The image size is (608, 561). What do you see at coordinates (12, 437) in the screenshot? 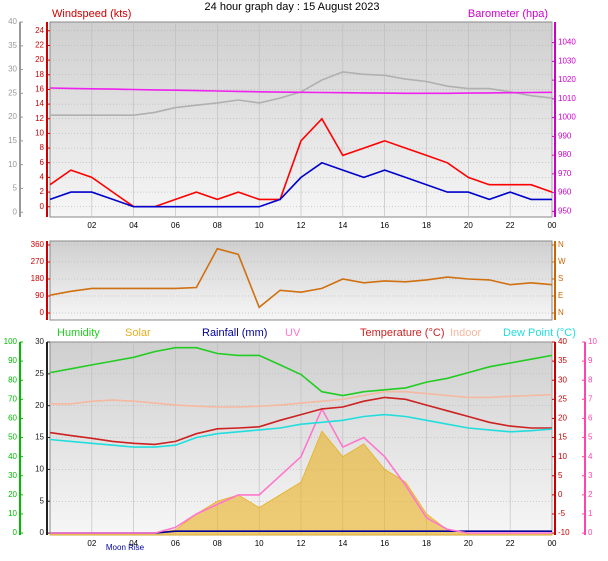
I see `y-tick-label: 50` at bounding box center [12, 437].